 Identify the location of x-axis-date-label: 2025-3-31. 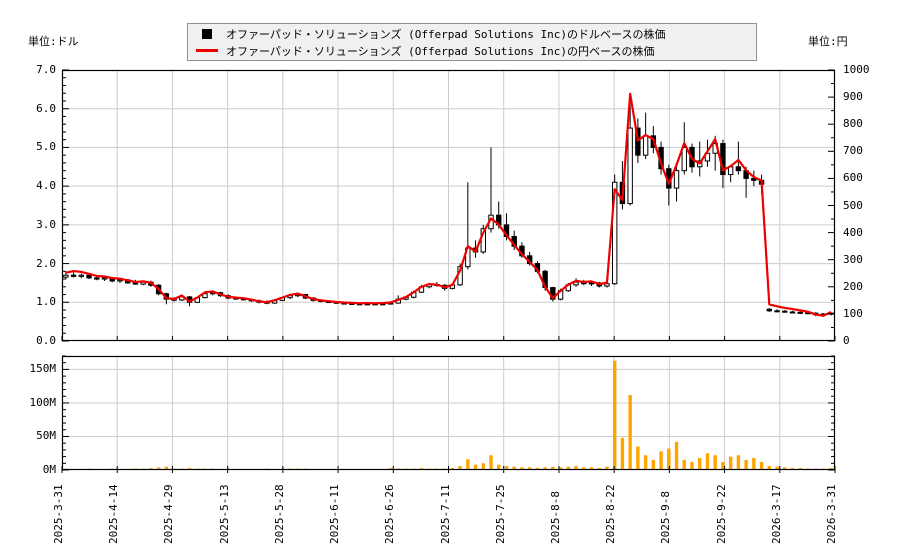
(58, 514).